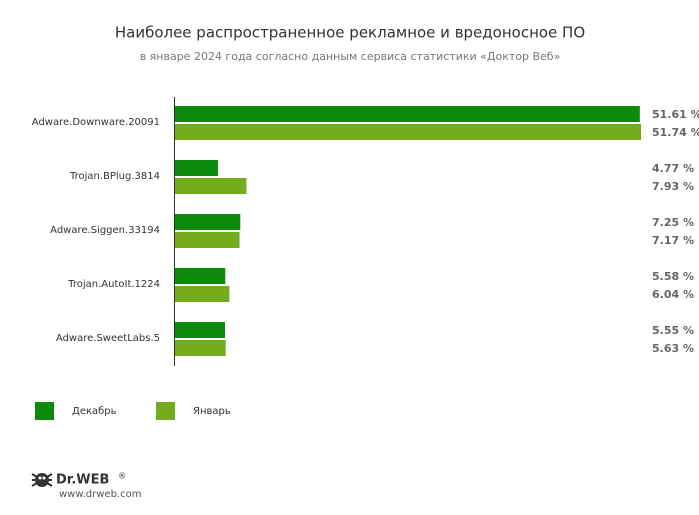 This screenshot has height=515, width=699. Describe the element at coordinates (82, 480) in the screenshot. I see `brand: Dr.WEB` at that location.